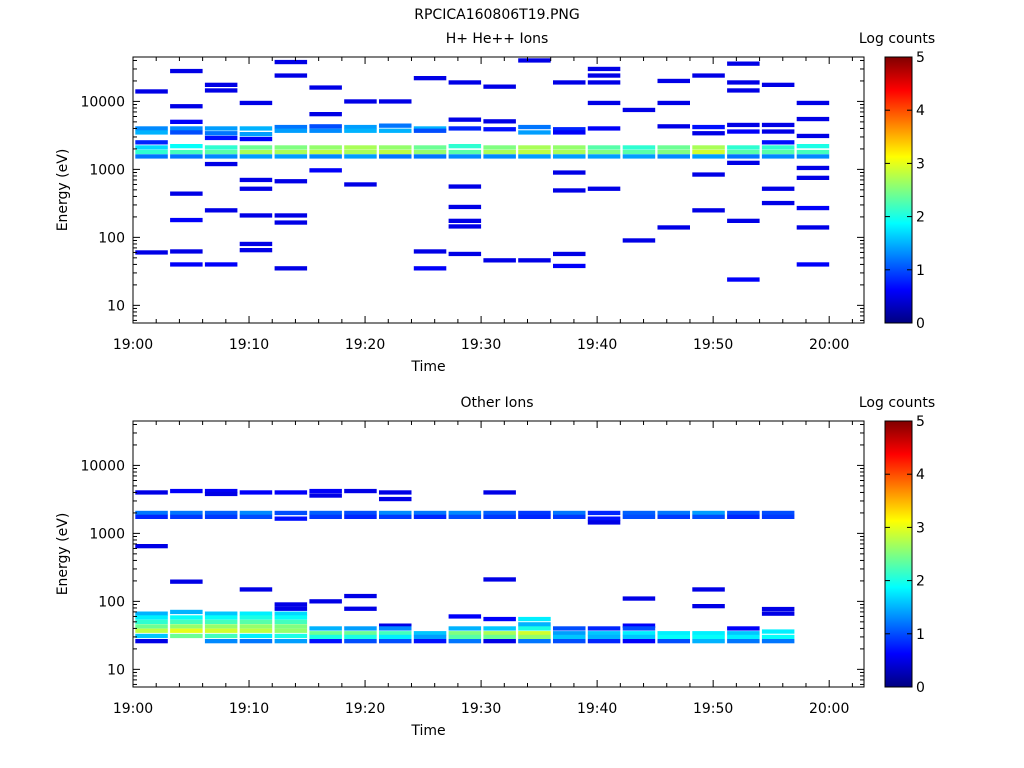  I want to click on colorbar-tick-label: 1, so click(920, 271).